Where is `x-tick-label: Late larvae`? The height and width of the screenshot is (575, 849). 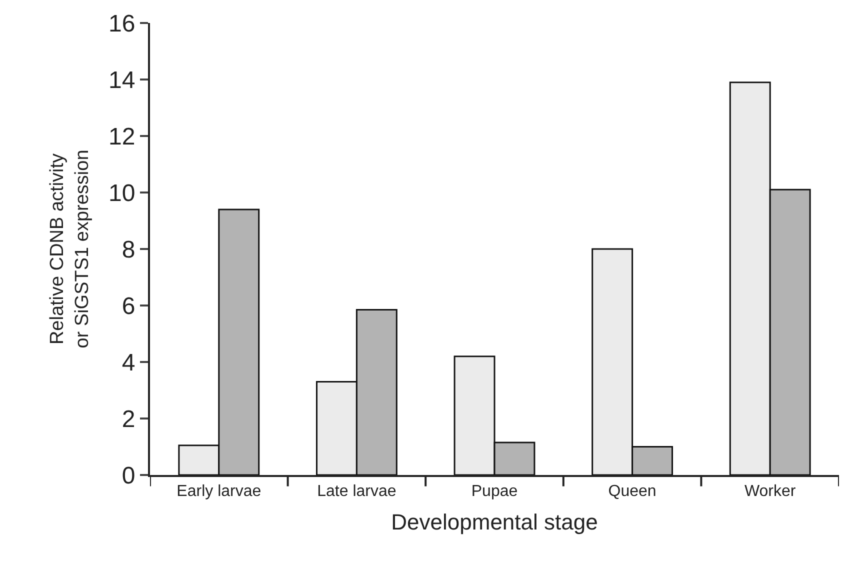 x-tick-label: Late larvae is located at coordinates (356, 491).